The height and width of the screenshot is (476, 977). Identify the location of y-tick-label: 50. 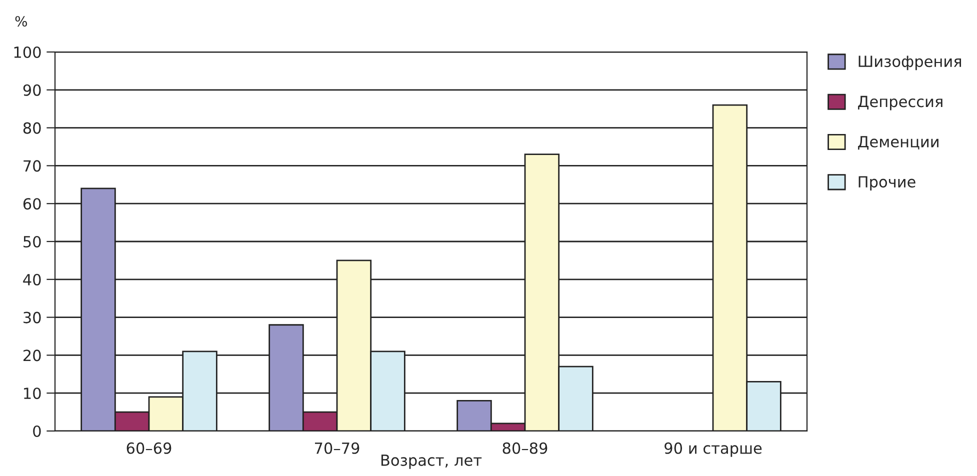
(32, 242).